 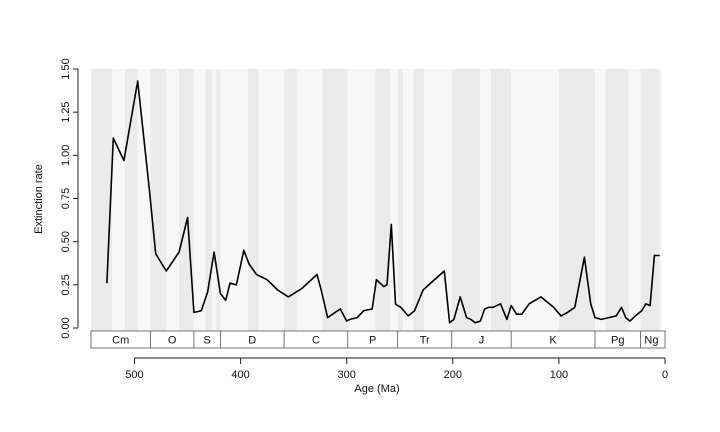 I want to click on x-axis-title: Age (Ma), so click(x=376, y=389).